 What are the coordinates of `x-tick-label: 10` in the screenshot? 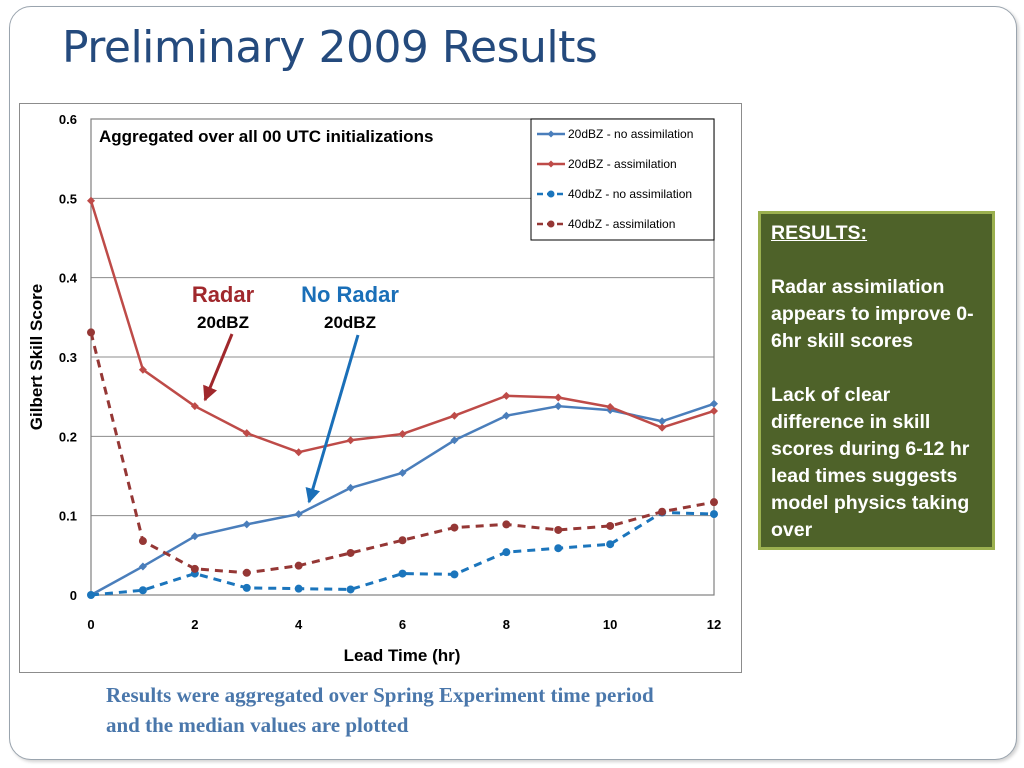 It's located at (610, 624).